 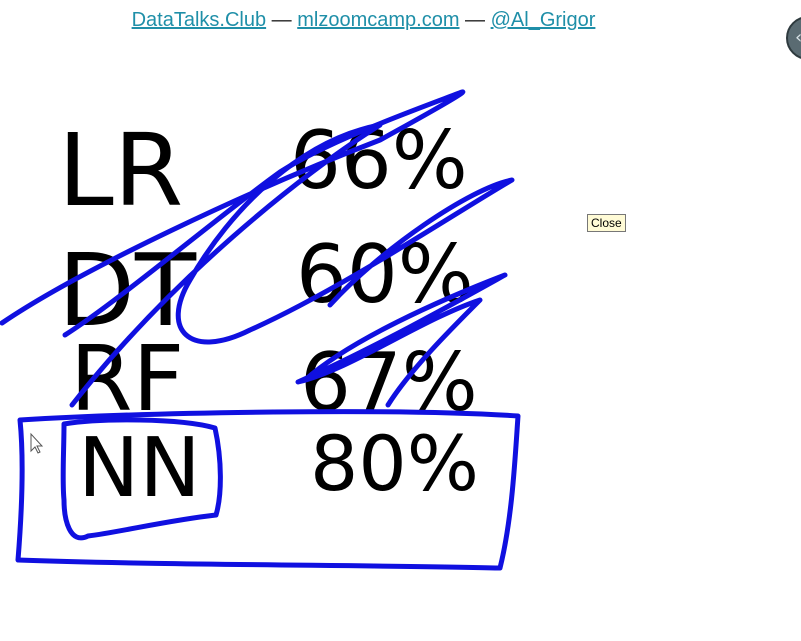 I want to click on close-tooltip: Close, so click(x=606, y=223).